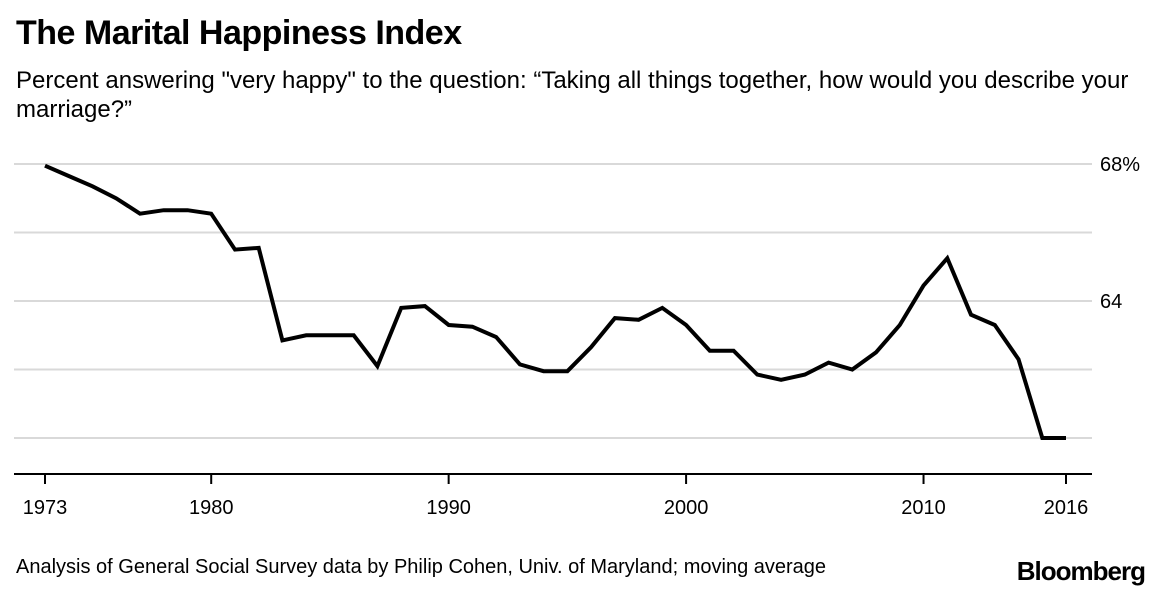 This screenshot has width=1171, height=592. What do you see at coordinates (686, 508) in the screenshot?
I see `x-tick-label-2000: 2000` at bounding box center [686, 508].